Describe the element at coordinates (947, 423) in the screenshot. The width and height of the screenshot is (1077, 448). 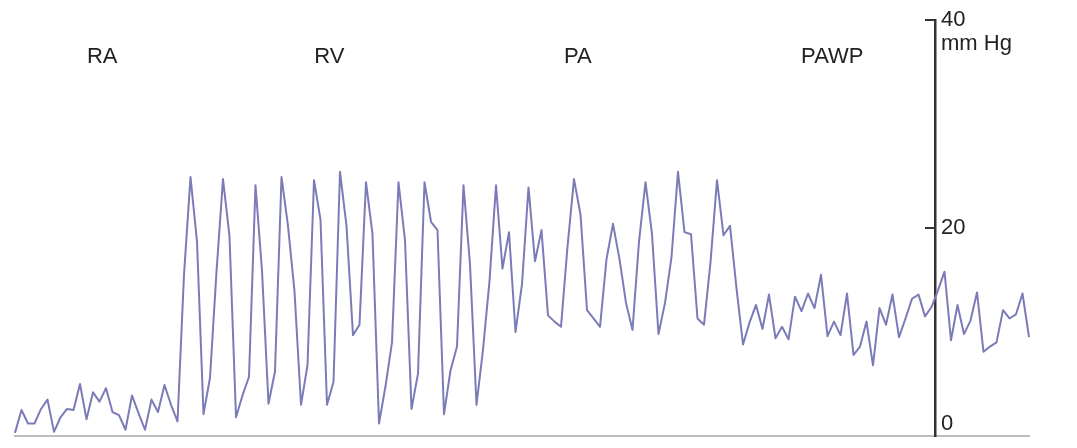
I see `y-tick-label: 0` at that location.